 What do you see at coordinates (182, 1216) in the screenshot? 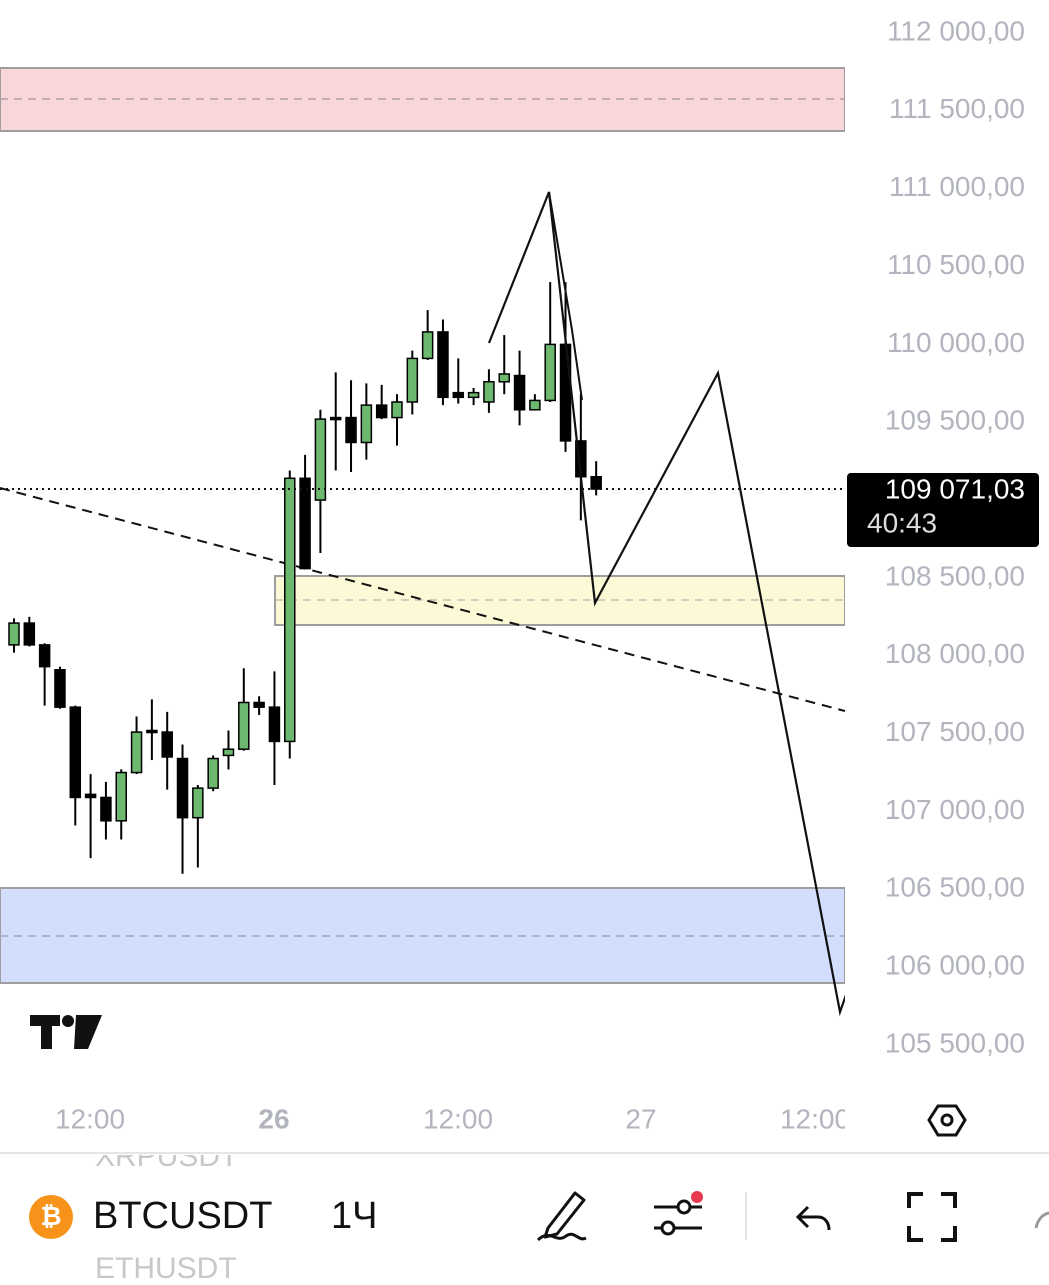
I see `symbol: BTCUSDT` at bounding box center [182, 1216].